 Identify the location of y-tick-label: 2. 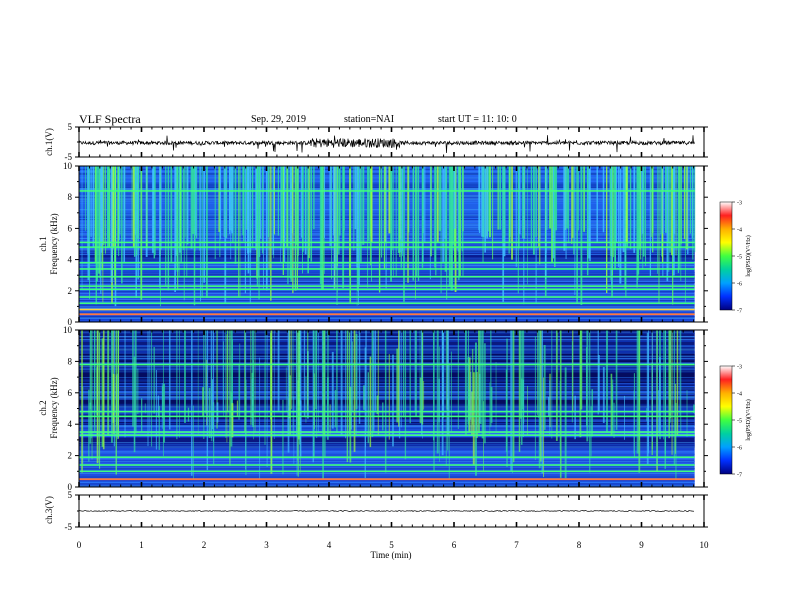
(70, 291).